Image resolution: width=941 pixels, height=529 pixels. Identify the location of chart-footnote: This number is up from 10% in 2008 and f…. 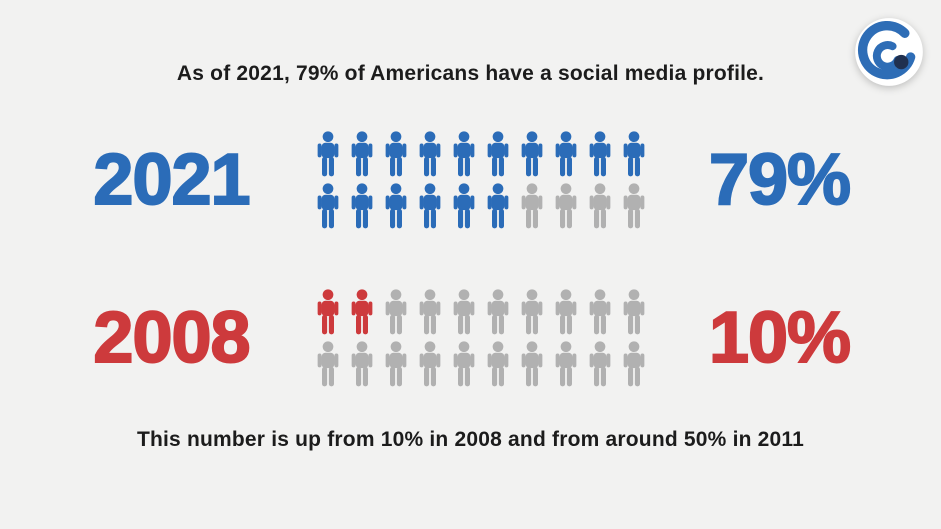
(470, 439).